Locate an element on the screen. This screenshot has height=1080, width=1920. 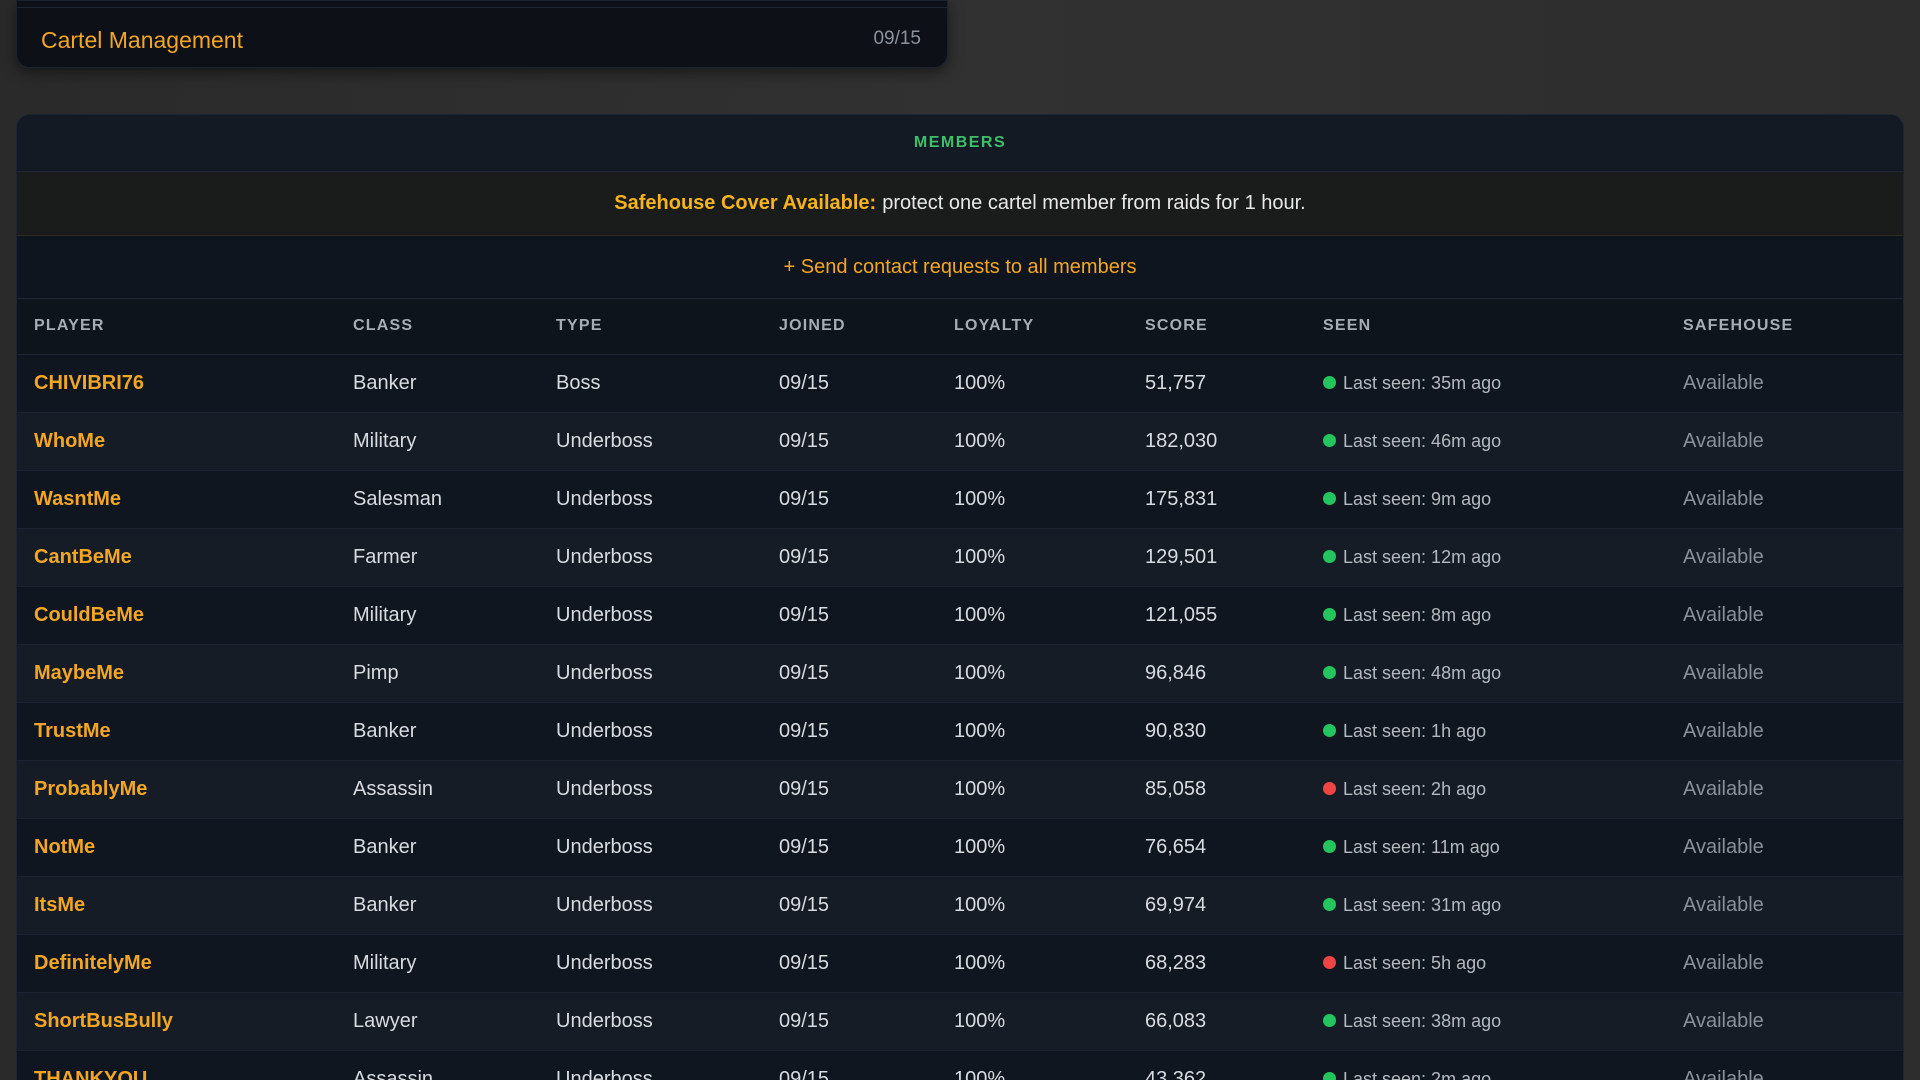
last-seen-cell: Last seen: 9m ago is located at coordinates (1486, 499).